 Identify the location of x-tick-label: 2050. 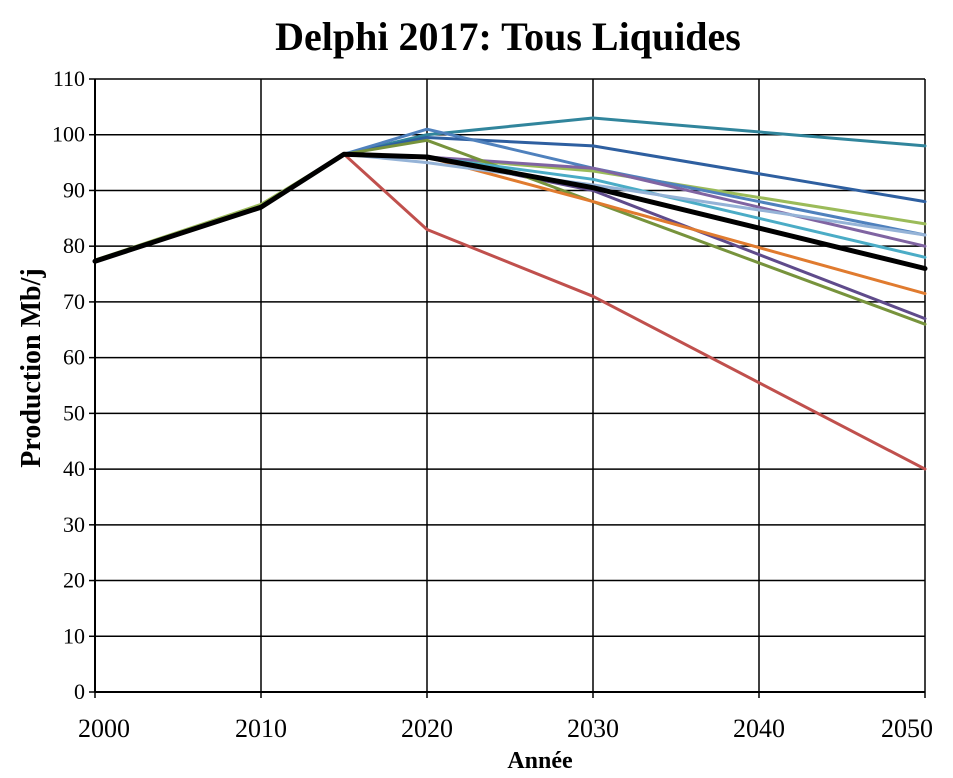
(907, 728).